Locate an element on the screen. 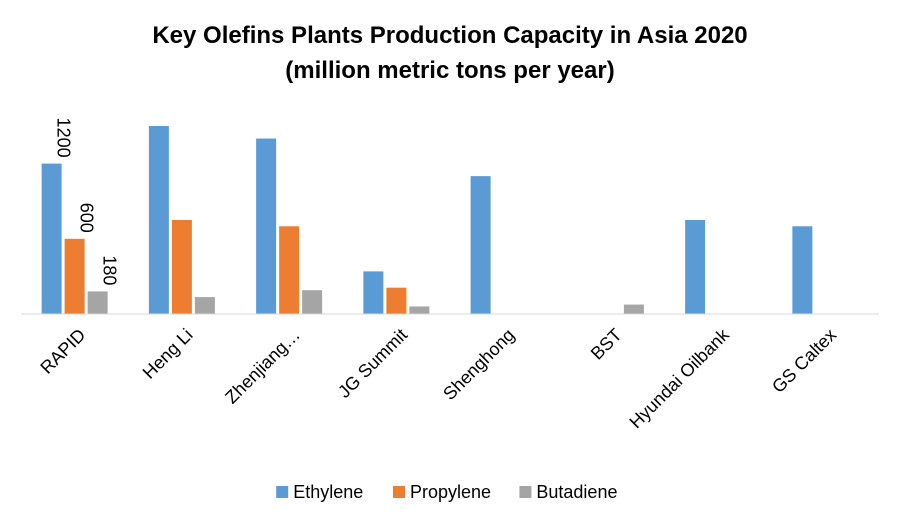 This screenshot has height=525, width=900. x-tick-label-gs-caltex: GS Caltex is located at coordinates (804, 361).